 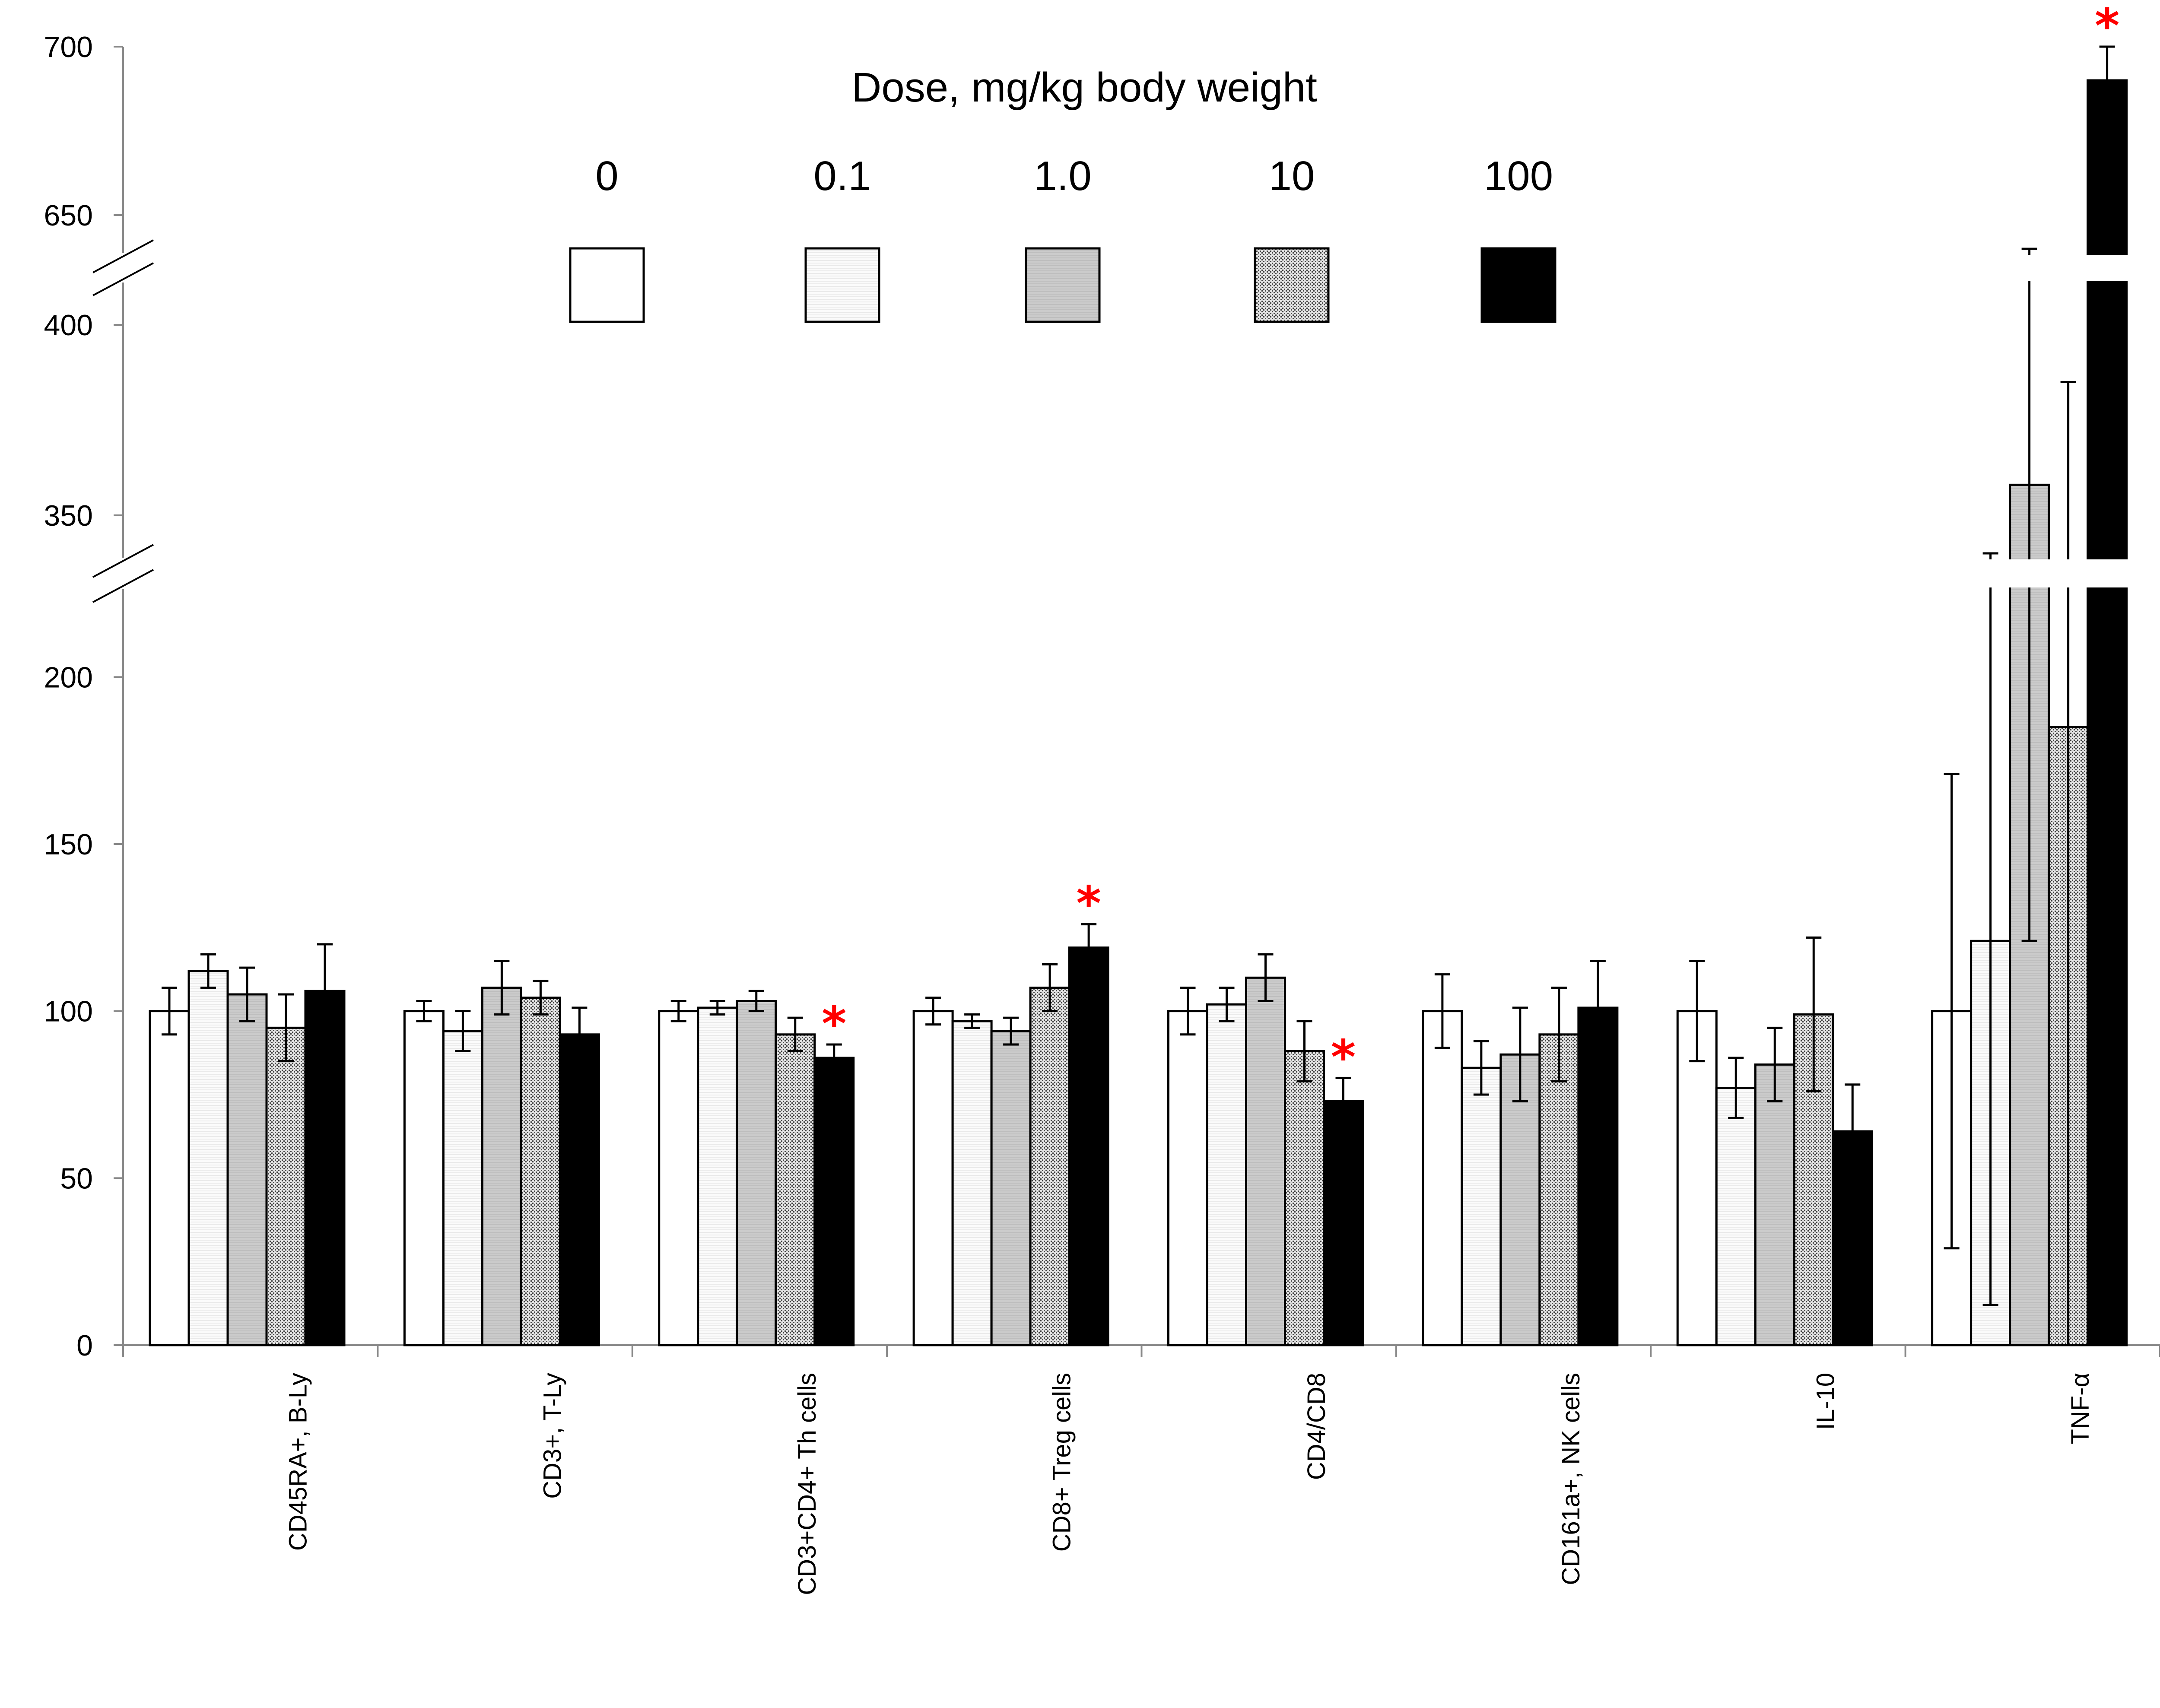 What do you see at coordinates (68, 1011) in the screenshot?
I see `y-tick-label: 100` at bounding box center [68, 1011].